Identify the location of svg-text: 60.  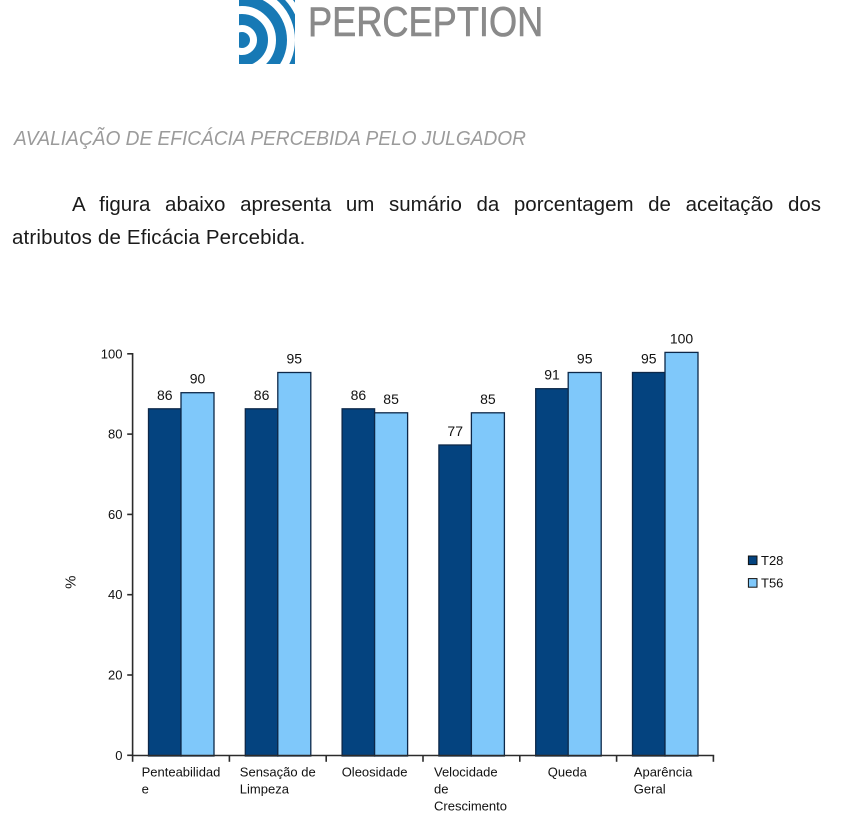
(115, 514).